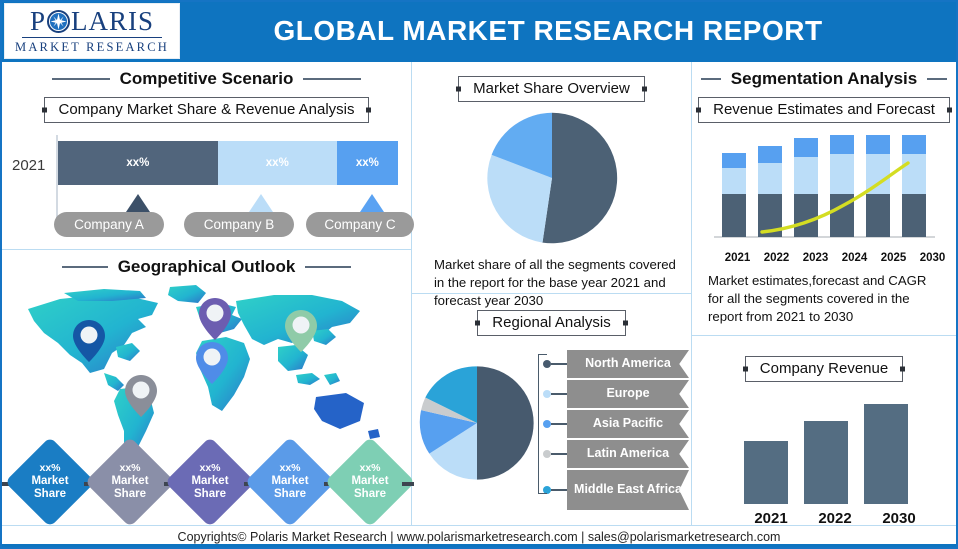  Describe the element at coordinates (628, 490) in the screenshot. I see `legend-ribbon: Middle East Africa` at that location.